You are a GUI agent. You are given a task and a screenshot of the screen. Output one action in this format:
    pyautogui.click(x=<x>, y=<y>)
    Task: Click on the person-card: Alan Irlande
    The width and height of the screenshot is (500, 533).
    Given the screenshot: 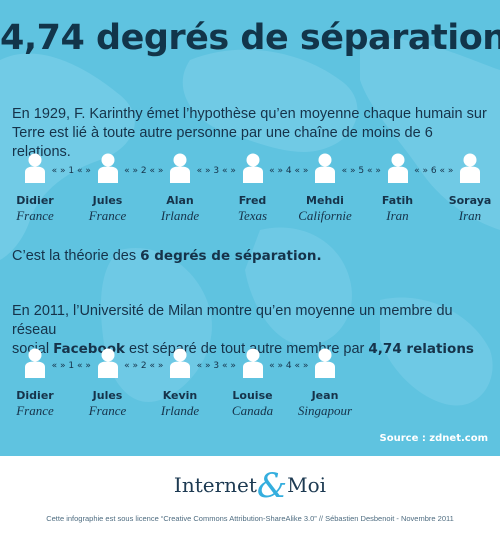 What is the action you would take?
    pyautogui.click(x=180, y=188)
    